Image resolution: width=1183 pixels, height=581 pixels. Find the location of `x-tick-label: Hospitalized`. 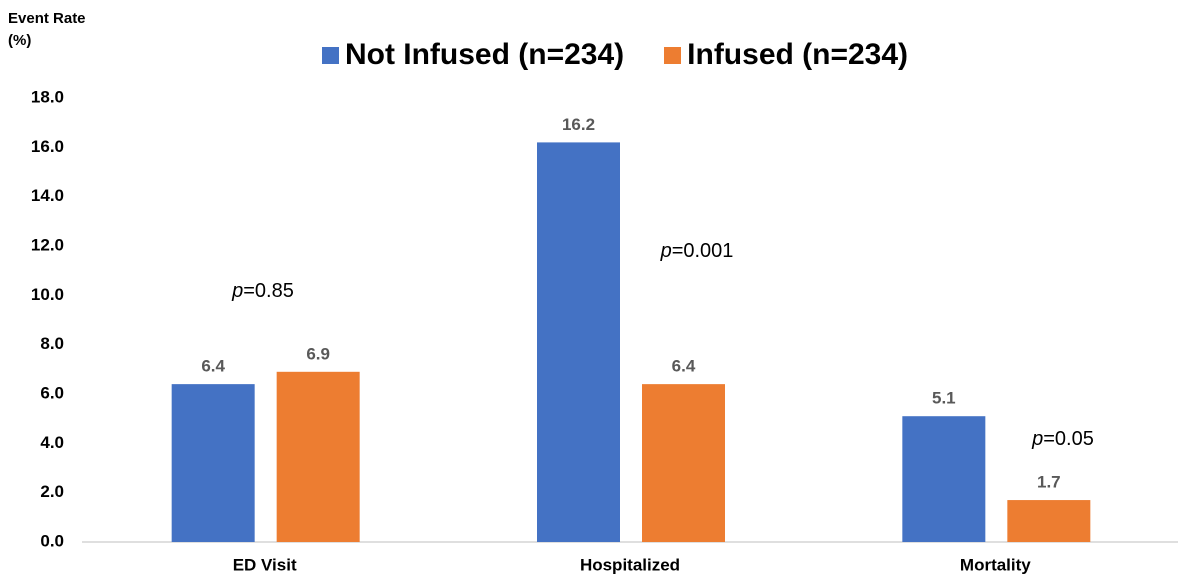

x-tick-label: Hospitalized is located at coordinates (630, 564).